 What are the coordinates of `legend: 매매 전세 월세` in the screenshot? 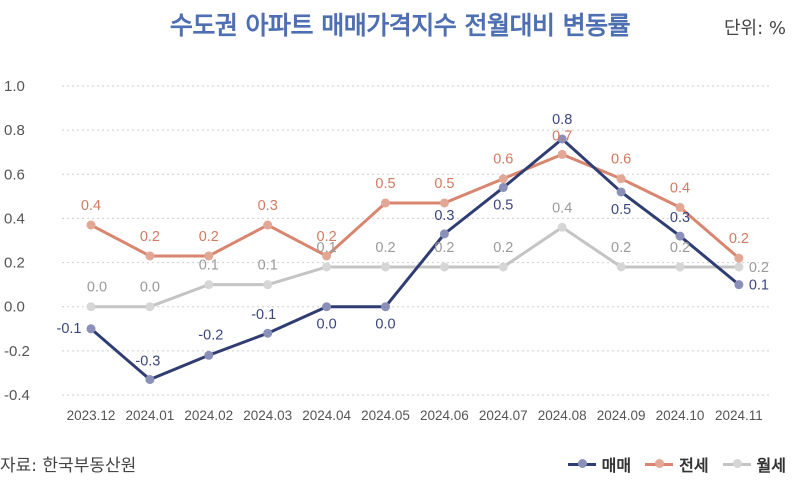 It's located at (676, 464).